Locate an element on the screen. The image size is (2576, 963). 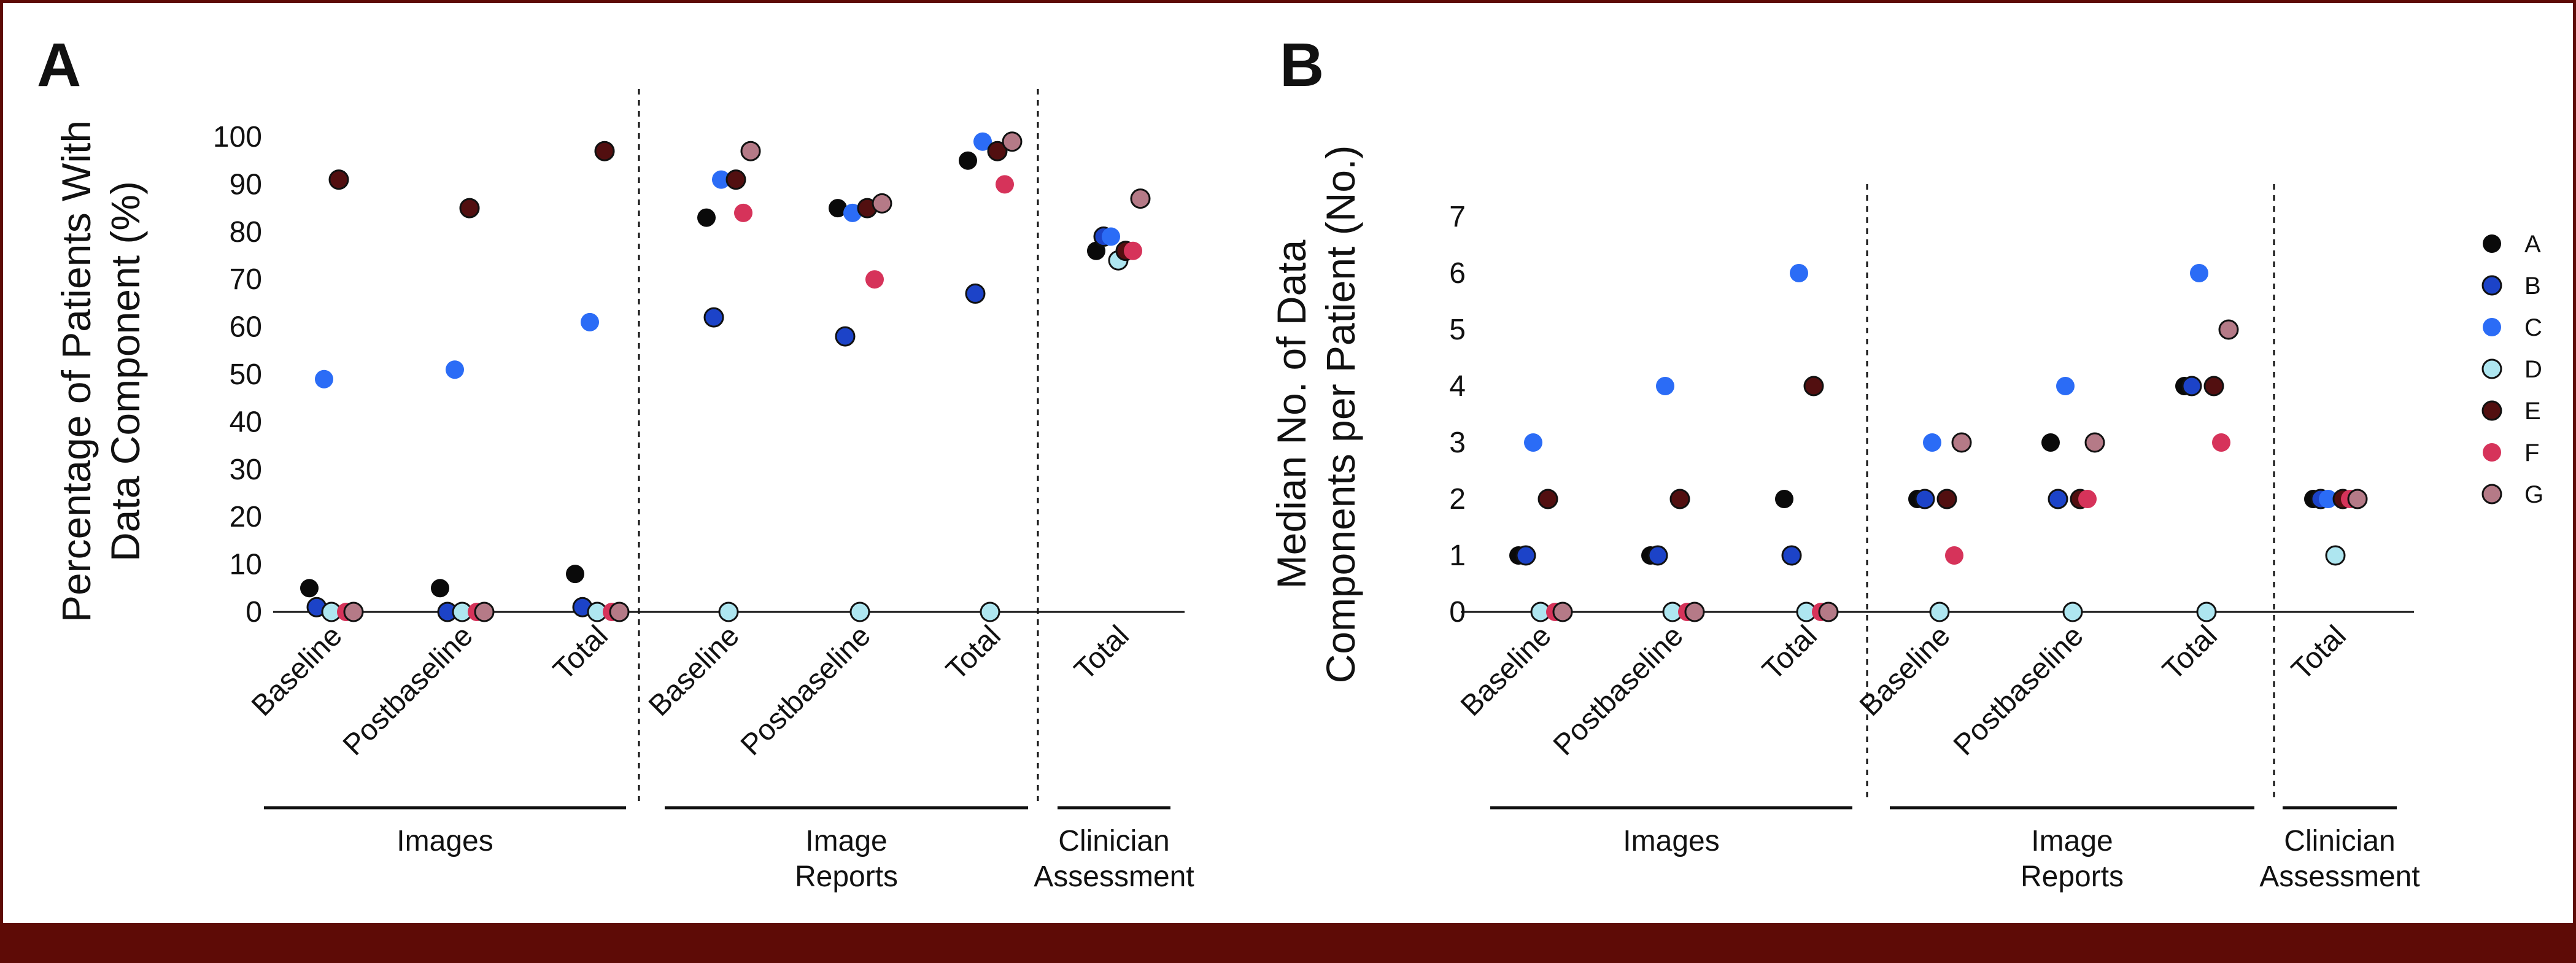
y-tick-label: 6 is located at coordinates (1457, 273).